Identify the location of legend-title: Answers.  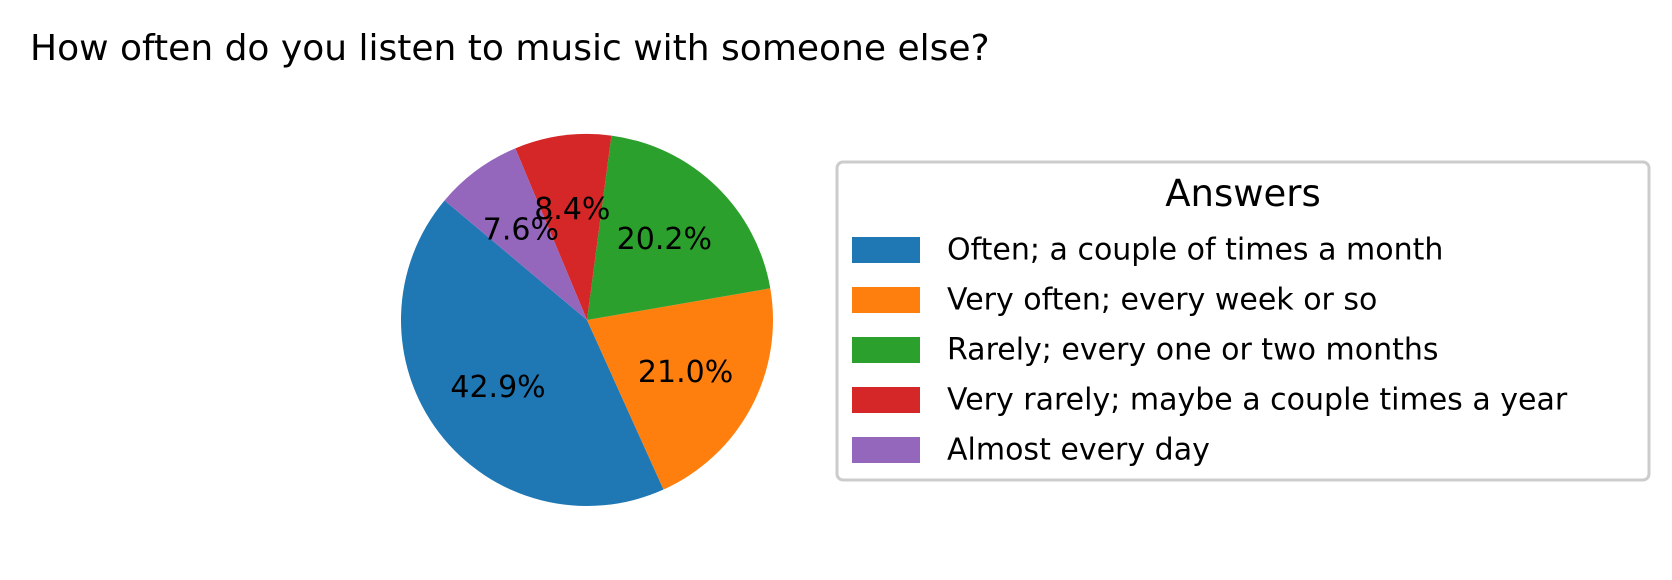
(1243, 193).